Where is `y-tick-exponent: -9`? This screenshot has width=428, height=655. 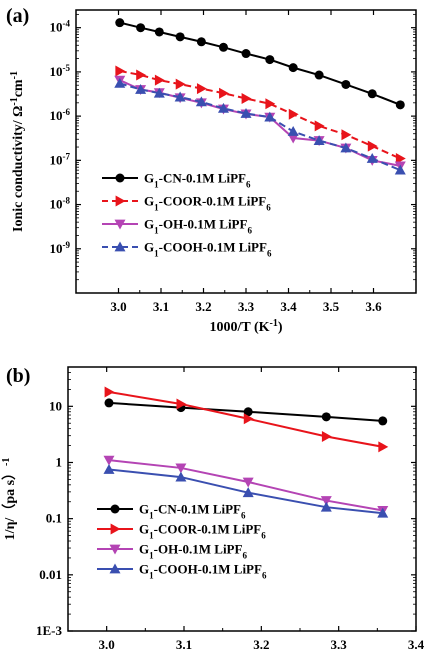 y-tick-exponent: -9 is located at coordinates (67, 245).